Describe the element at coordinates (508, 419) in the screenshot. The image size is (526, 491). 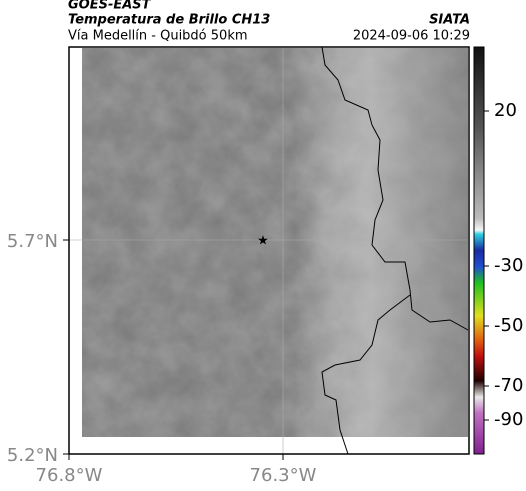
I see `colorbar-tick-label: -90` at that location.